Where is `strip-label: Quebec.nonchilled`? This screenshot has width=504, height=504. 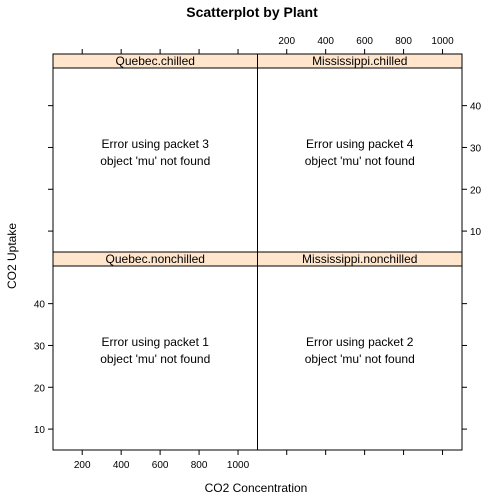
strip-label: Quebec.nonchilled is located at coordinates (155, 259).